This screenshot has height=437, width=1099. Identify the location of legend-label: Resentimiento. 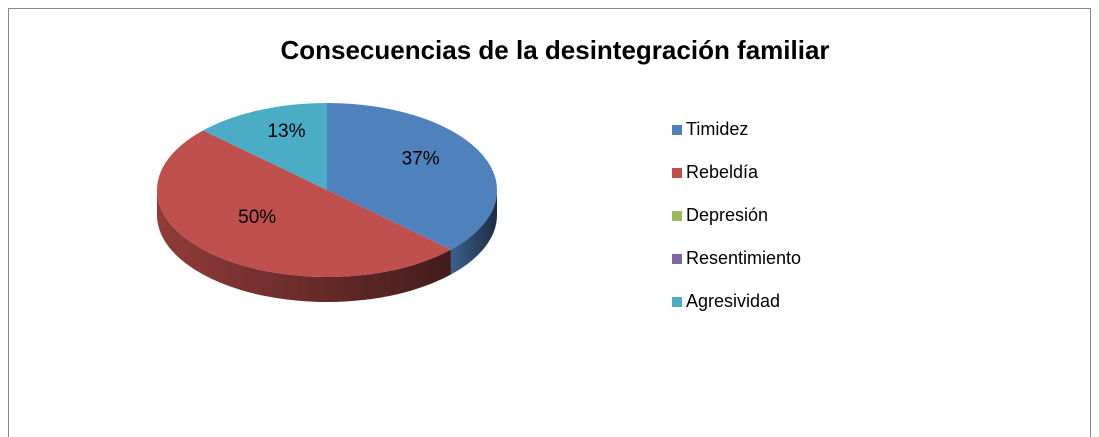
(743, 258).